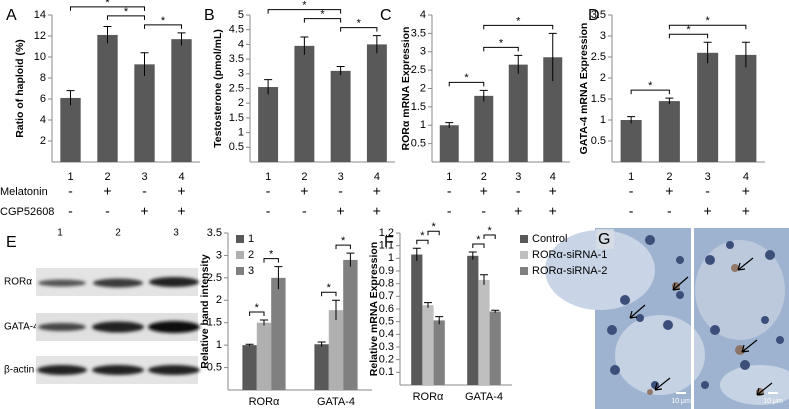 Image resolution: width=789 pixels, height=409 pixels. Describe the element at coordinates (218, 88) in the screenshot. I see `y-axis-label: Testosterone (pmol/mL)` at that location.